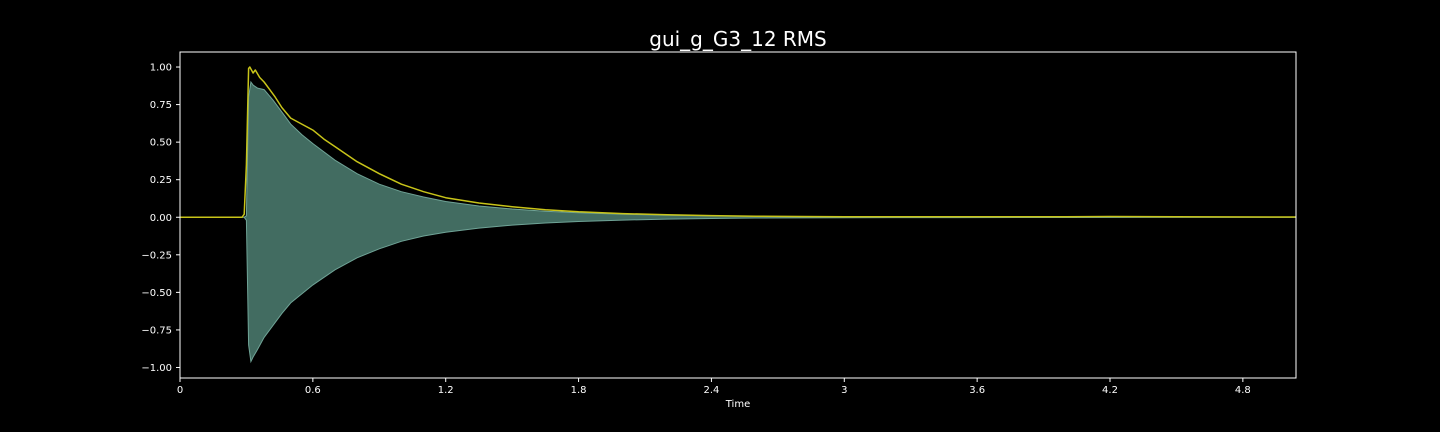 The image size is (1440, 432). What do you see at coordinates (1110, 390) in the screenshot?
I see `x-tick-label: 4.2` at bounding box center [1110, 390].